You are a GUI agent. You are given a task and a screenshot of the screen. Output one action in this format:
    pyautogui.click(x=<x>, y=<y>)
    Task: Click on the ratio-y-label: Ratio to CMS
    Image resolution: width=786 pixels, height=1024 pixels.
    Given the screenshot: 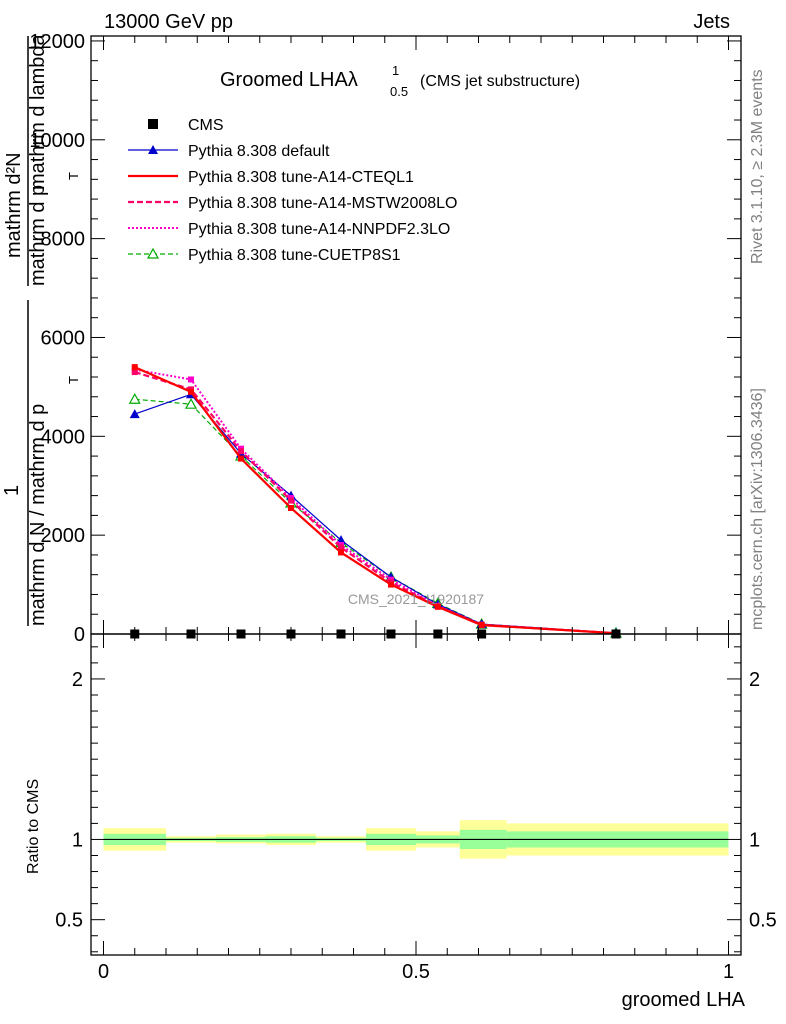 What is the action you would take?
    pyautogui.click(x=33, y=826)
    